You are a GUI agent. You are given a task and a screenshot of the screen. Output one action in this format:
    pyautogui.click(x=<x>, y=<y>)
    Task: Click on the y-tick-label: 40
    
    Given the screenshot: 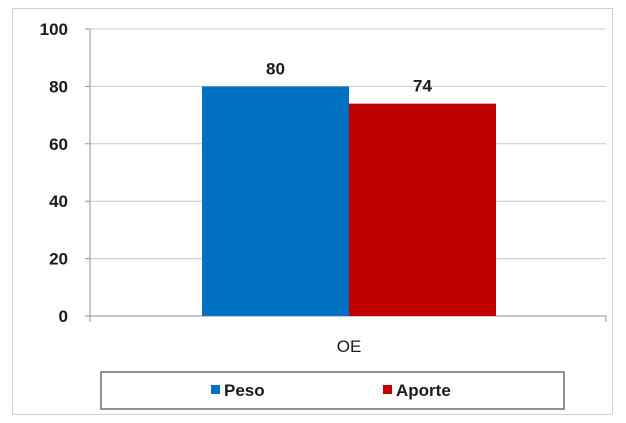 What is the action you would take?
    pyautogui.click(x=58, y=201)
    